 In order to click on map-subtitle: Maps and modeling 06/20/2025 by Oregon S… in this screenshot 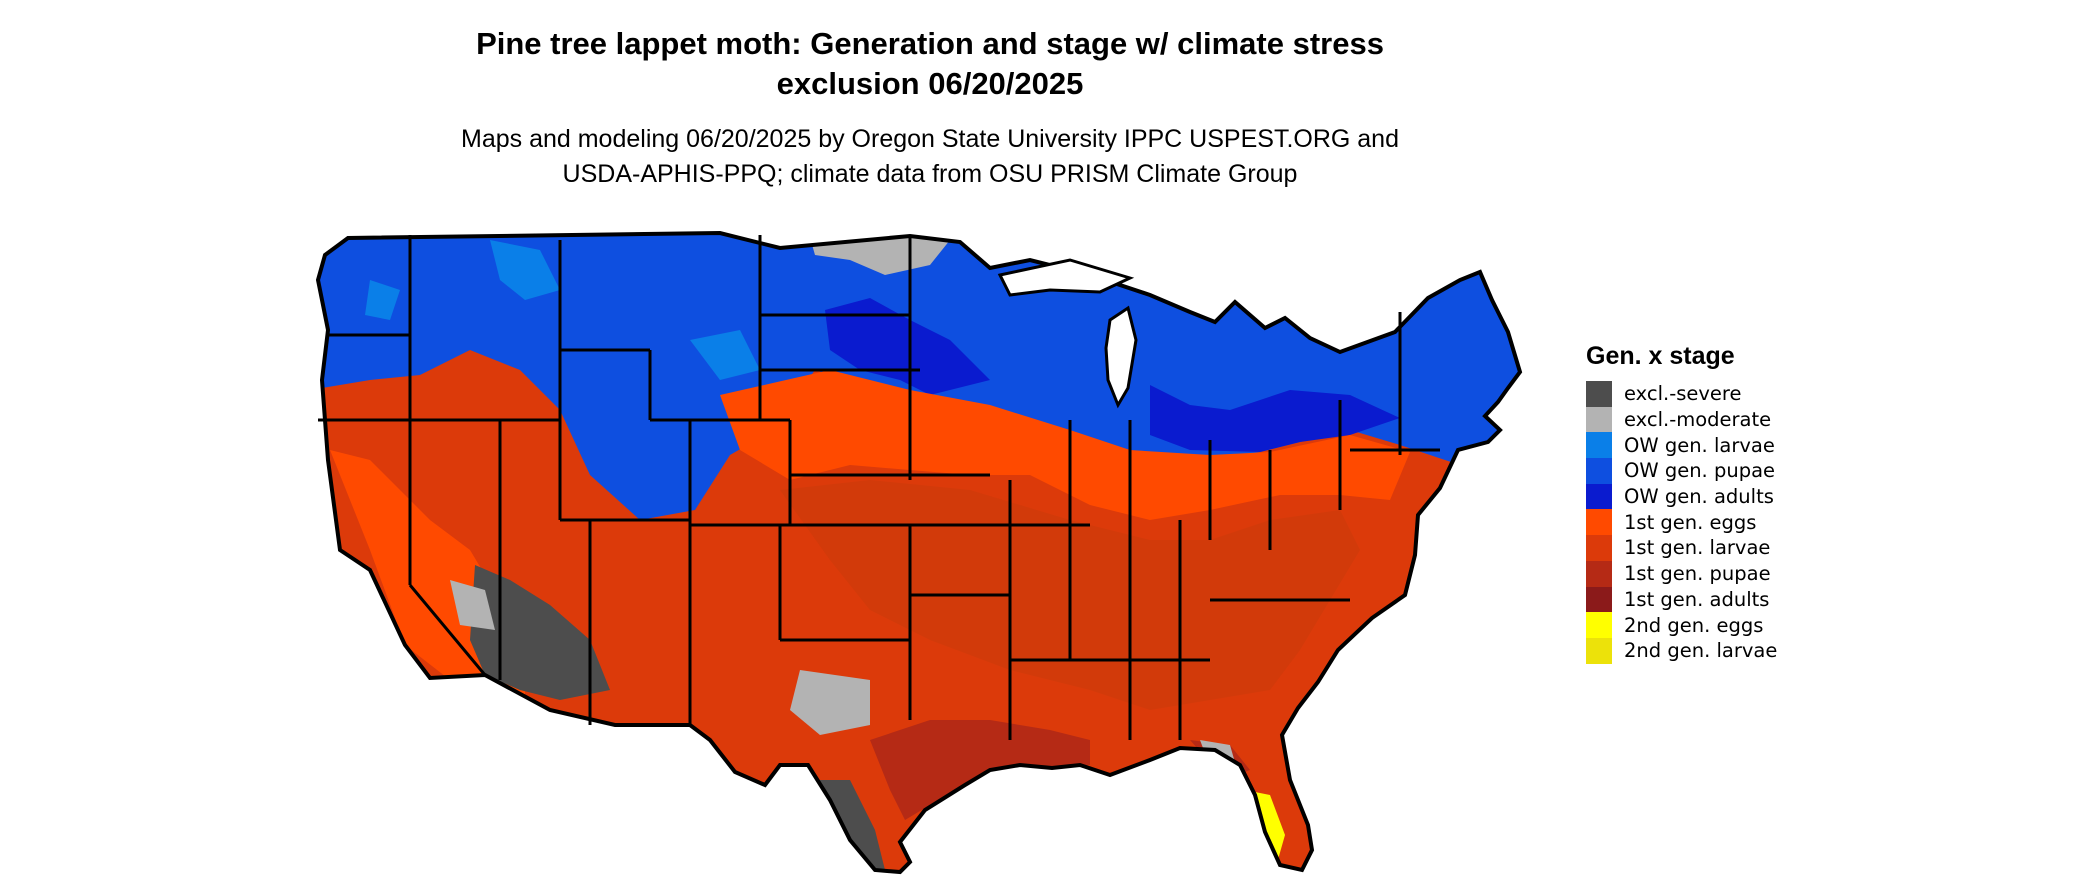, I will do `click(930, 157)`.